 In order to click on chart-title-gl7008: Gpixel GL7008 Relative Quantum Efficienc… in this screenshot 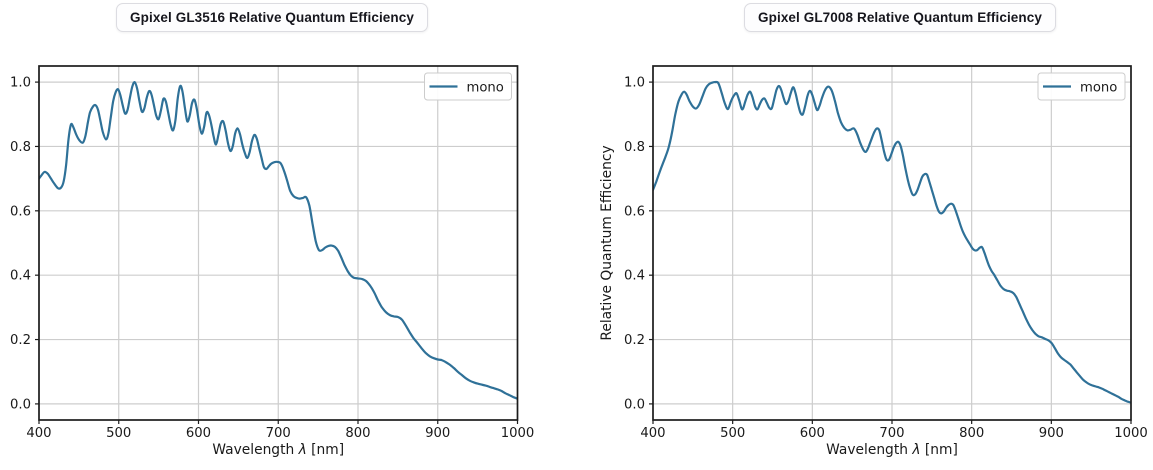, I will do `click(900, 17)`.